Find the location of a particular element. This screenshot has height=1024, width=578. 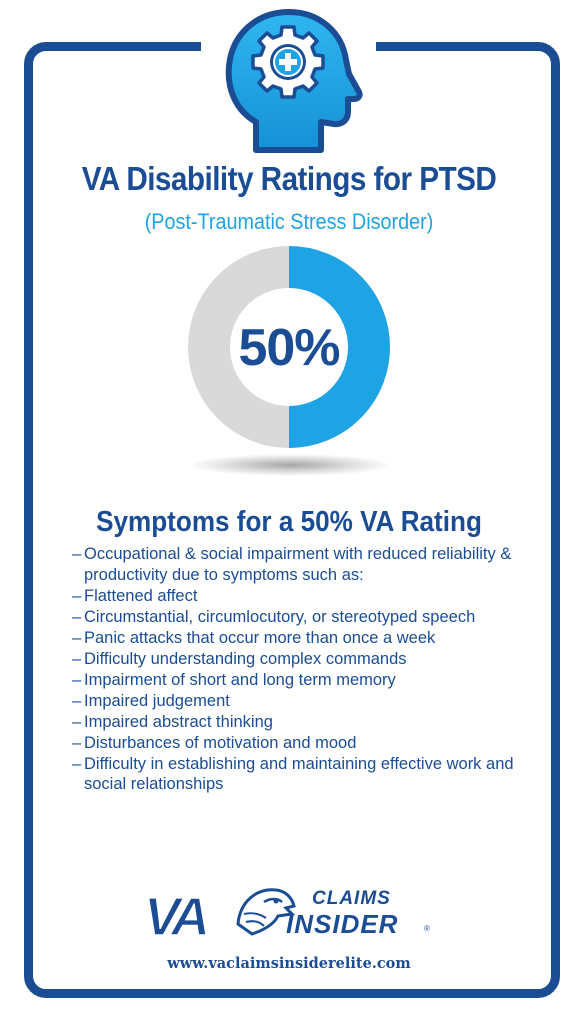

donut-fill-arc is located at coordinates (339, 347).